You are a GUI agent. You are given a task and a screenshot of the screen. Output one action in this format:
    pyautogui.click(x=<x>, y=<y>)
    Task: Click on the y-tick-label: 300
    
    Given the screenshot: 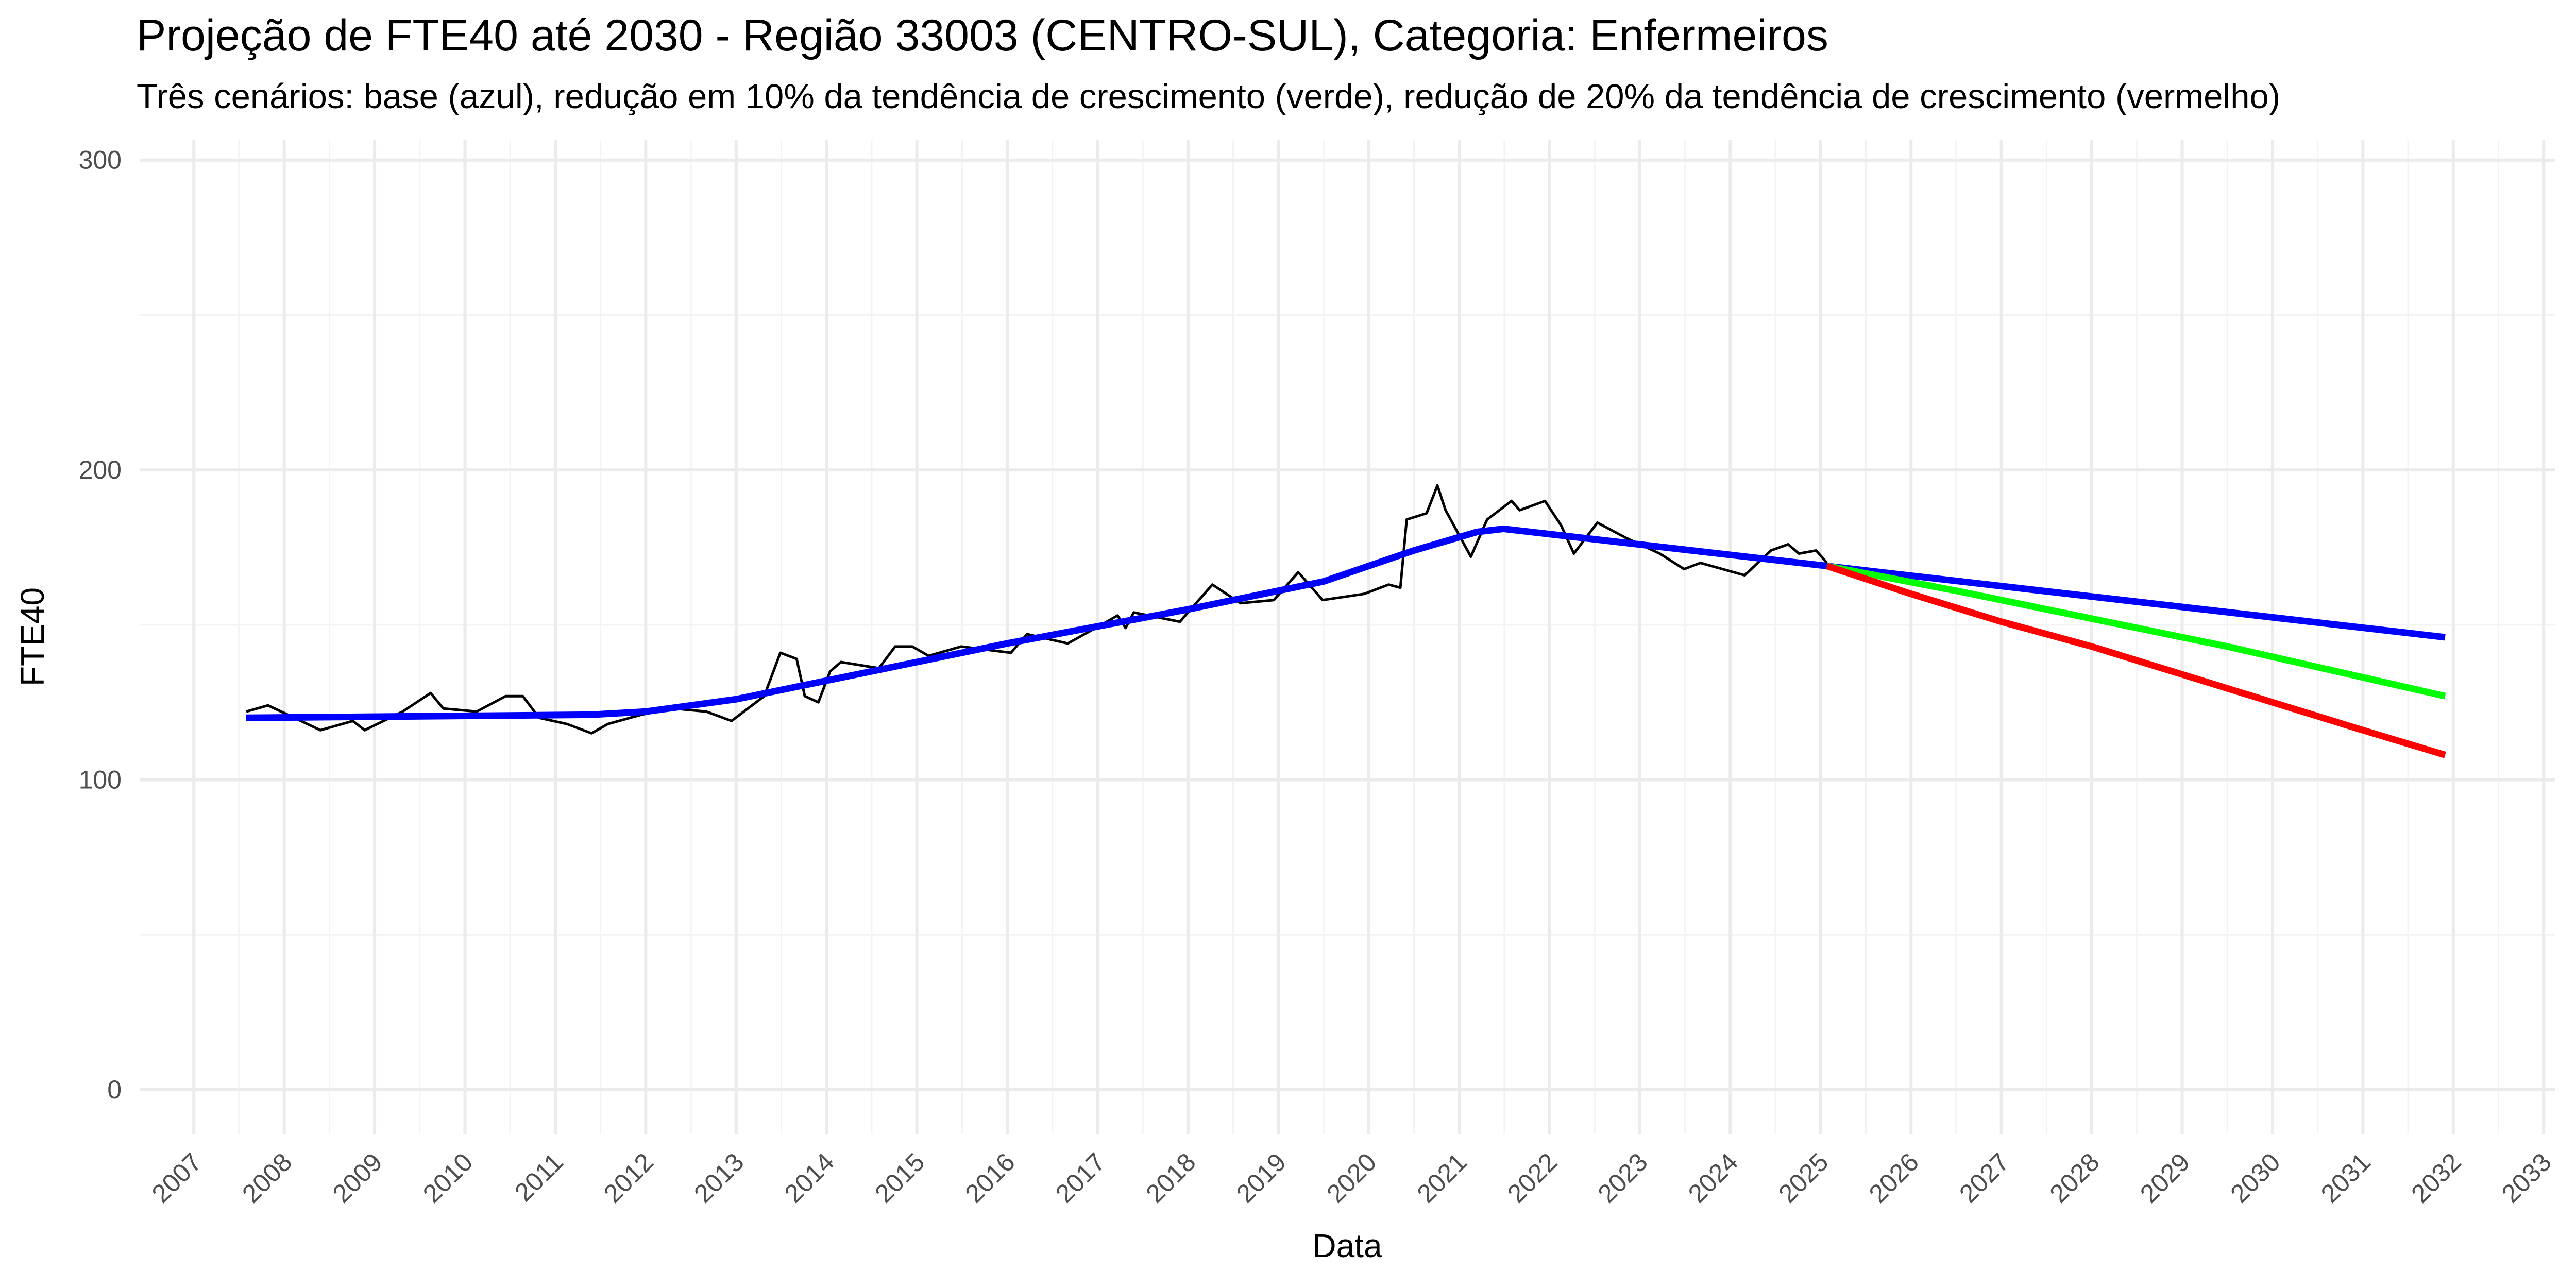 What is the action you would take?
    pyautogui.click(x=100, y=160)
    